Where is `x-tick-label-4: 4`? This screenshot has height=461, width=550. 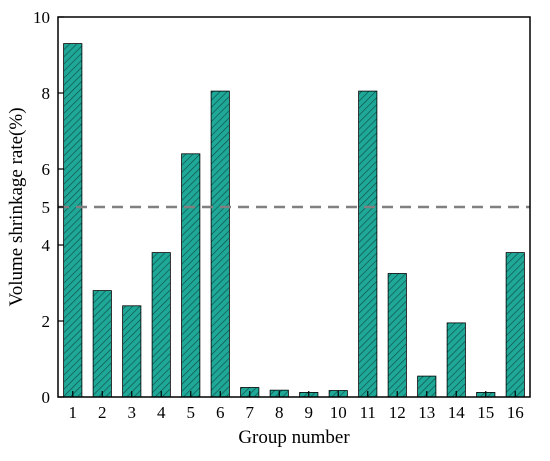
x-tick-label-4: 4 is located at coordinates (161, 412).